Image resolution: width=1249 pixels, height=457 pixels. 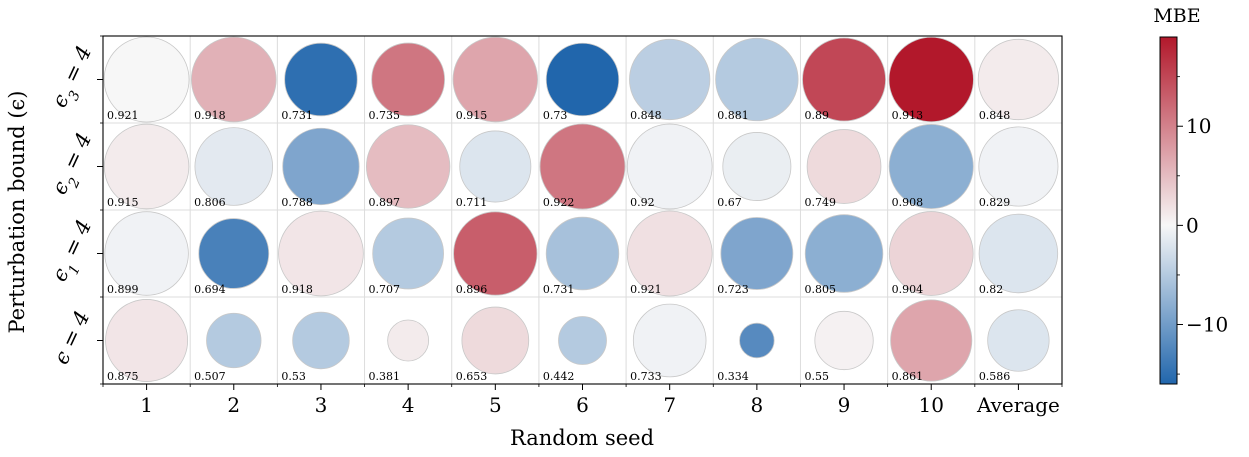 I want to click on value-label: 0.788, so click(x=297, y=202).